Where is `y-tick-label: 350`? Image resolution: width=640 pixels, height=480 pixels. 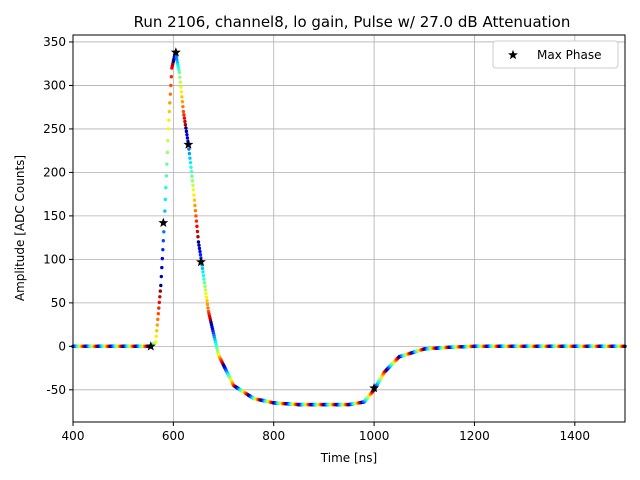
y-tick-label: 350 is located at coordinates (54, 42).